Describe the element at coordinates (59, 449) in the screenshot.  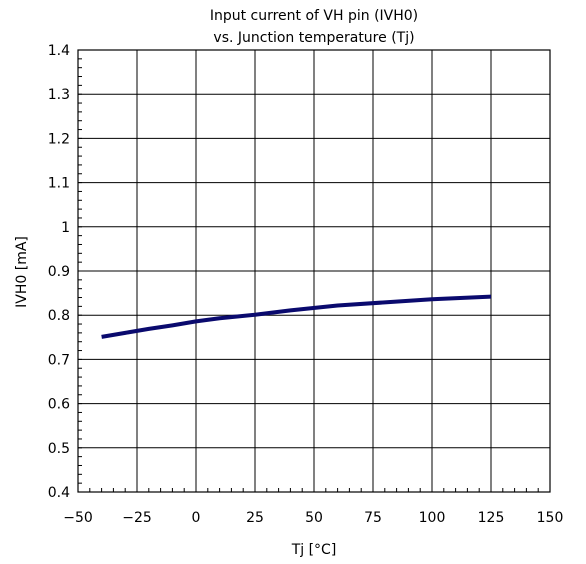
I see `y-tick-label: 0.5` at that location.